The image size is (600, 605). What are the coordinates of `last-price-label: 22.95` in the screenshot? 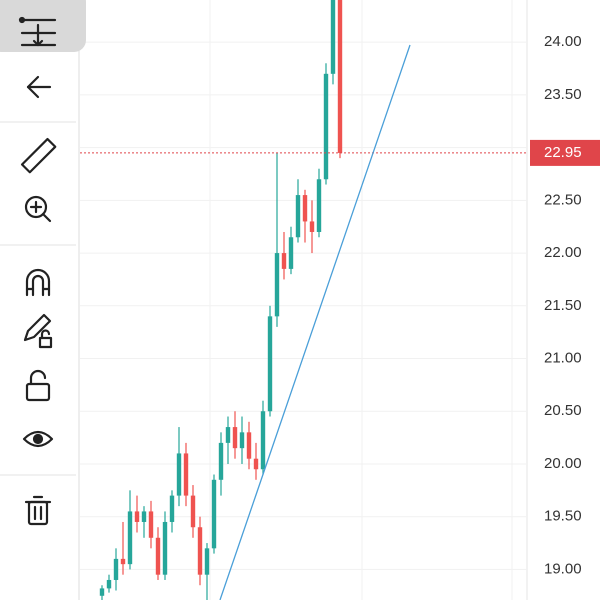 It's located at (563, 152).